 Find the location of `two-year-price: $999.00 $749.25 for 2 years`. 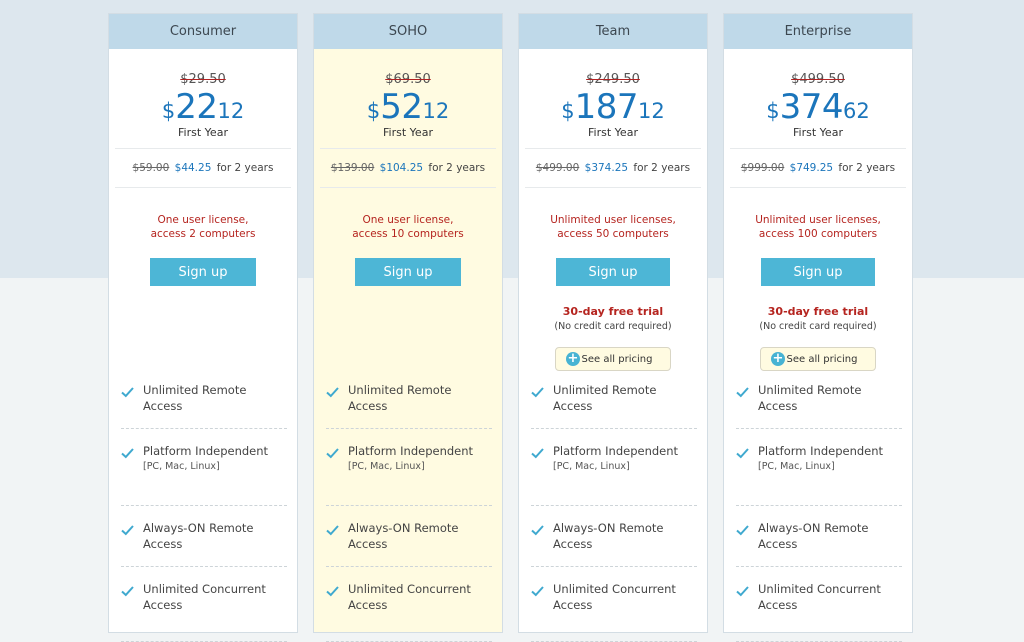

two-year-price: $999.00 $749.25 for 2 years is located at coordinates (818, 174).